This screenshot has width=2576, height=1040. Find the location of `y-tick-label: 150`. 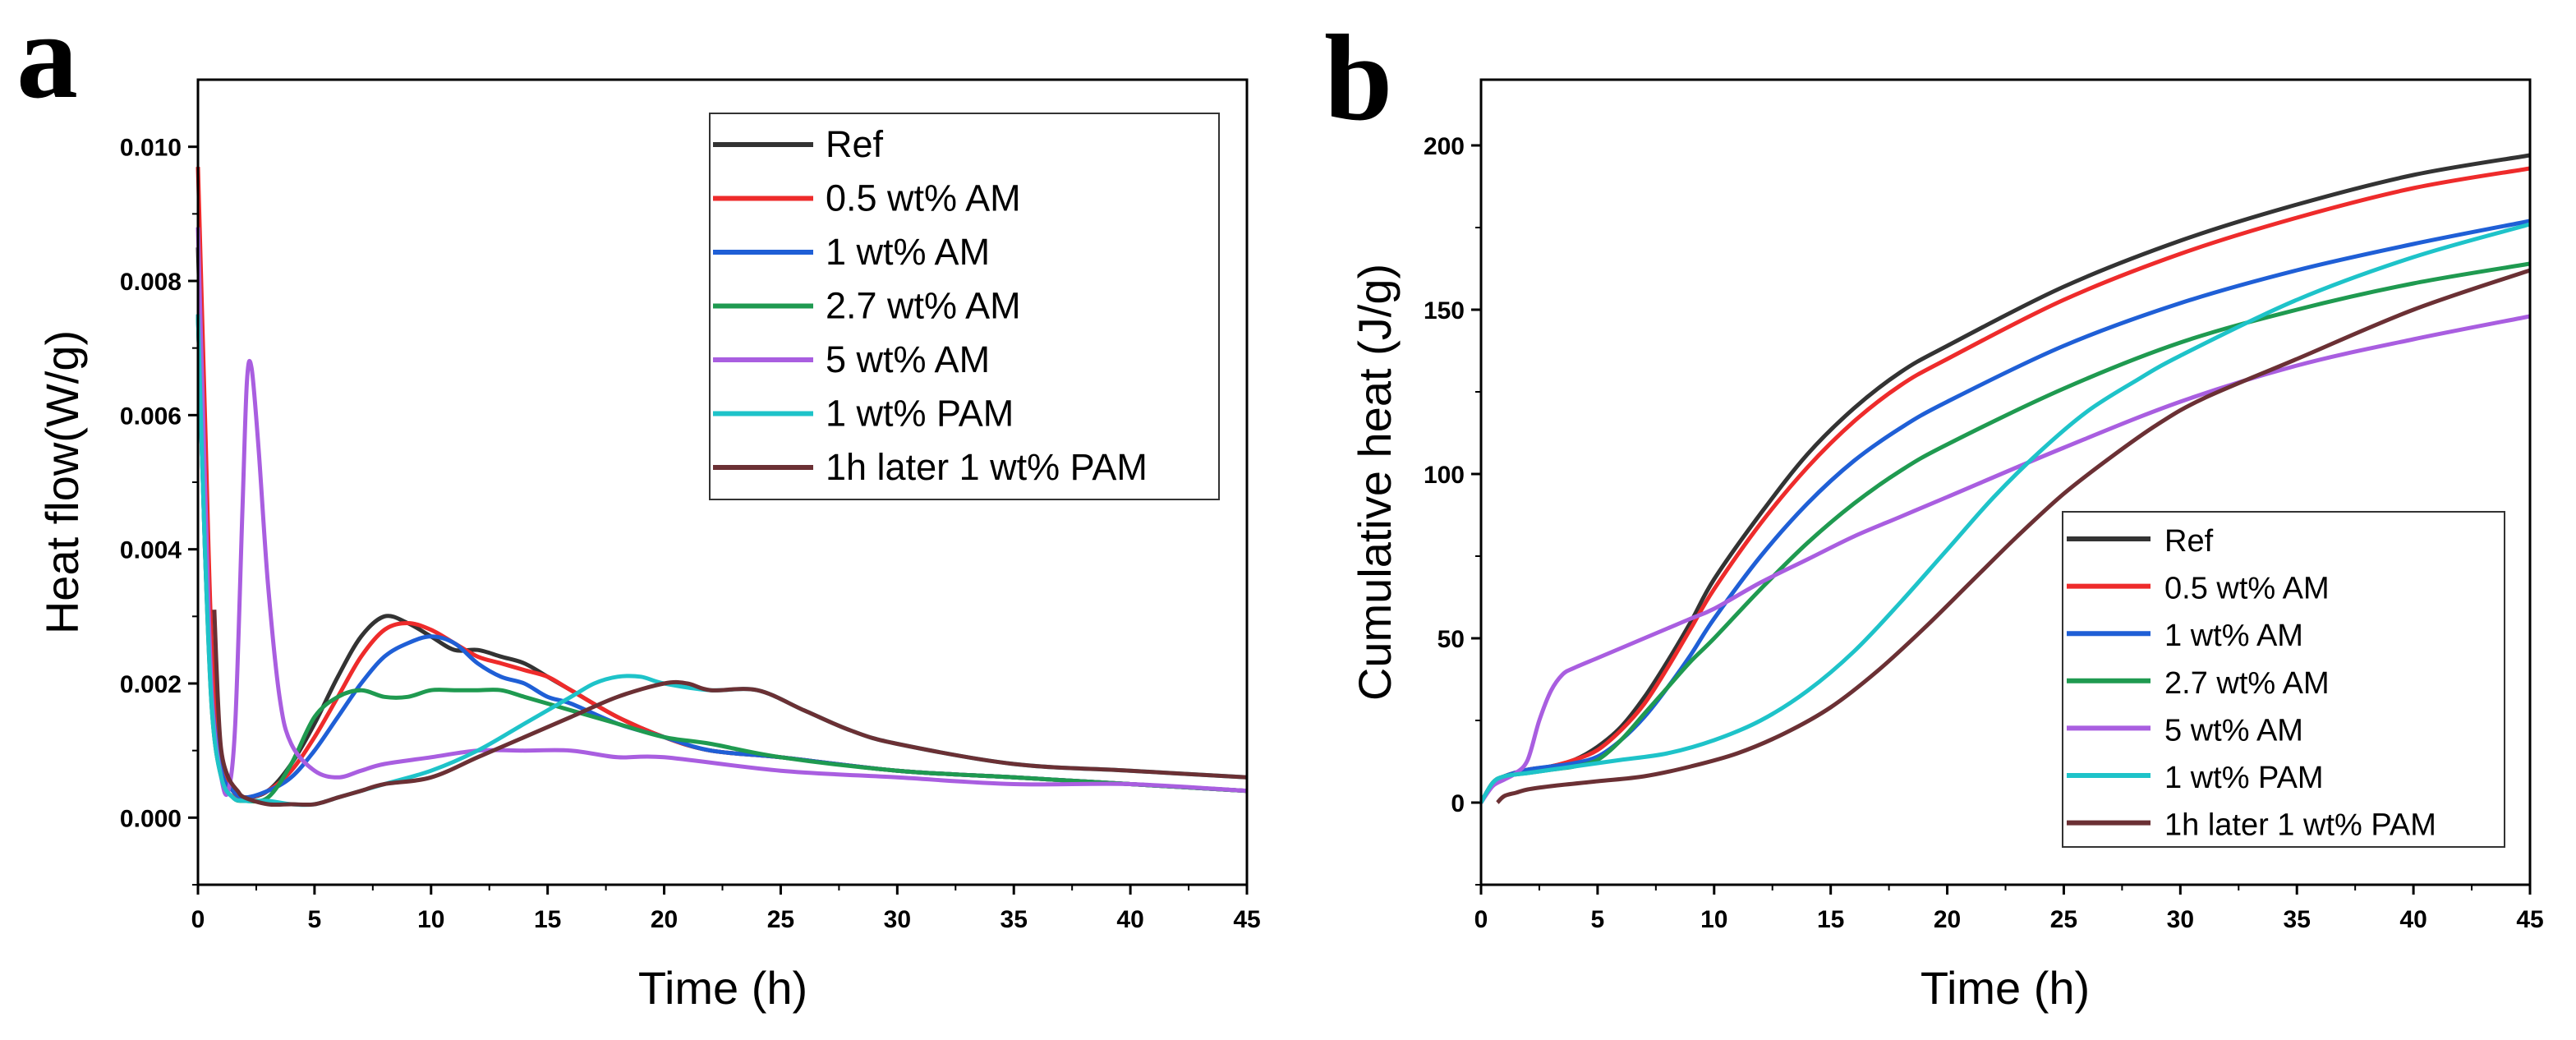

y-tick-label: 150 is located at coordinates (1444, 310).